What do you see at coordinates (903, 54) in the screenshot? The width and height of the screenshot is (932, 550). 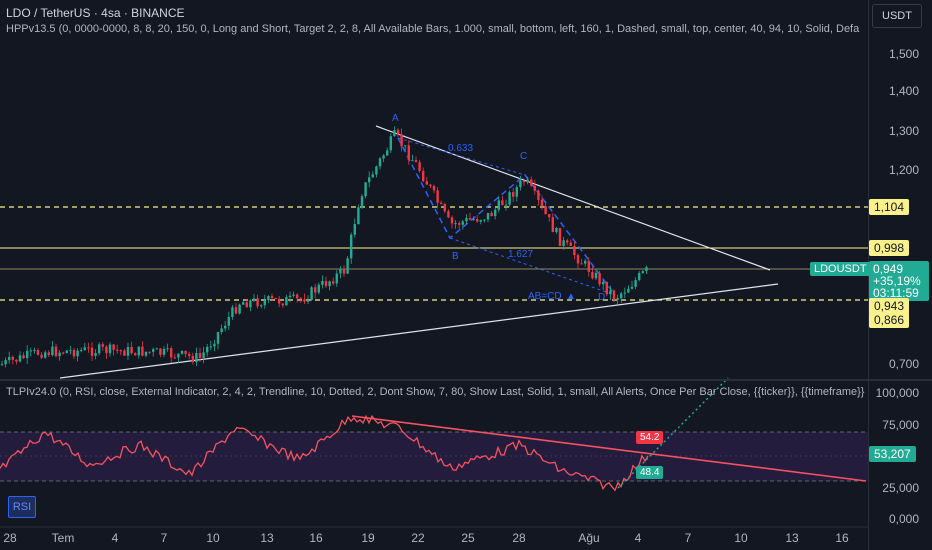 I see `price-tick: 1,500` at bounding box center [903, 54].